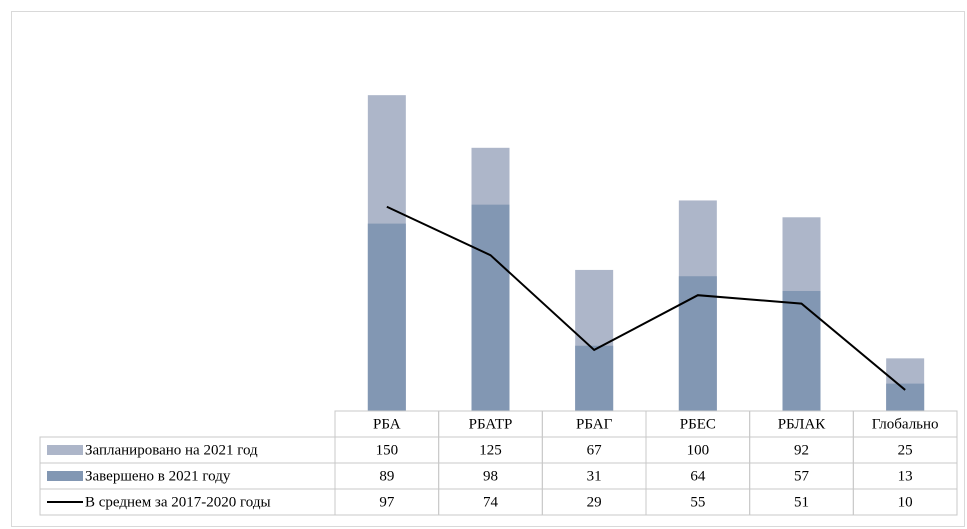 Image resolution: width=967 pixels, height=529 pixels. I want to click on table-value: 10, so click(905, 502).